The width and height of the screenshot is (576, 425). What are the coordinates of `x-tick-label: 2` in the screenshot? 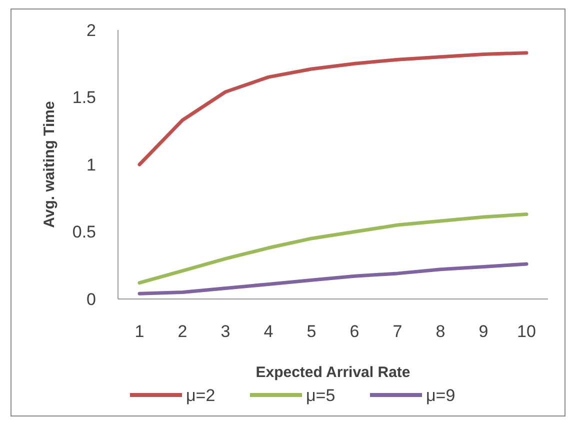 It's located at (183, 331).